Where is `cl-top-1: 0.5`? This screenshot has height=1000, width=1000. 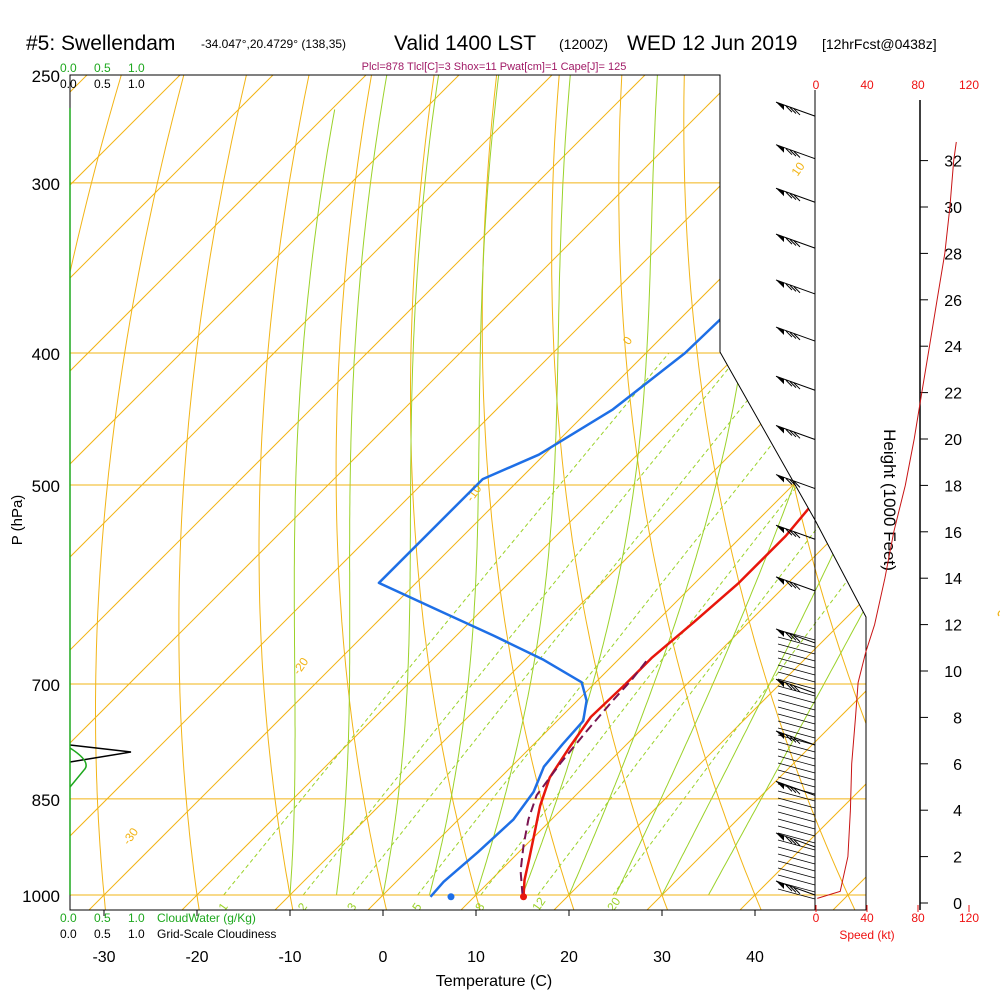 cl-top-1: 0.5 is located at coordinates (102, 84).